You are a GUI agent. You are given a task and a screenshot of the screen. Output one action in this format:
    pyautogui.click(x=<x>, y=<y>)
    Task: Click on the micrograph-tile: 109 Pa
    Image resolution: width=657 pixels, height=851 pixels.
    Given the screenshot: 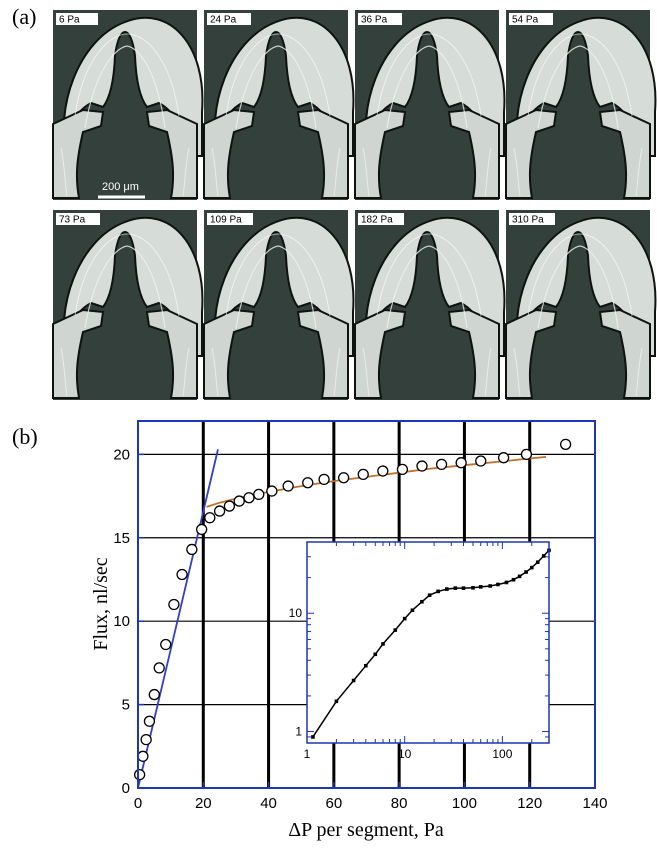 What is the action you would take?
    pyautogui.click(x=279, y=305)
    